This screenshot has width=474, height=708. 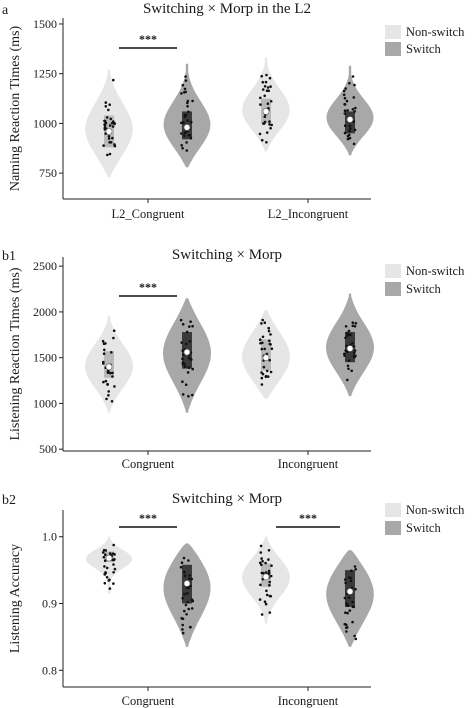 What do you see at coordinates (308, 518) in the screenshot?
I see `significance-label: ***` at bounding box center [308, 518].